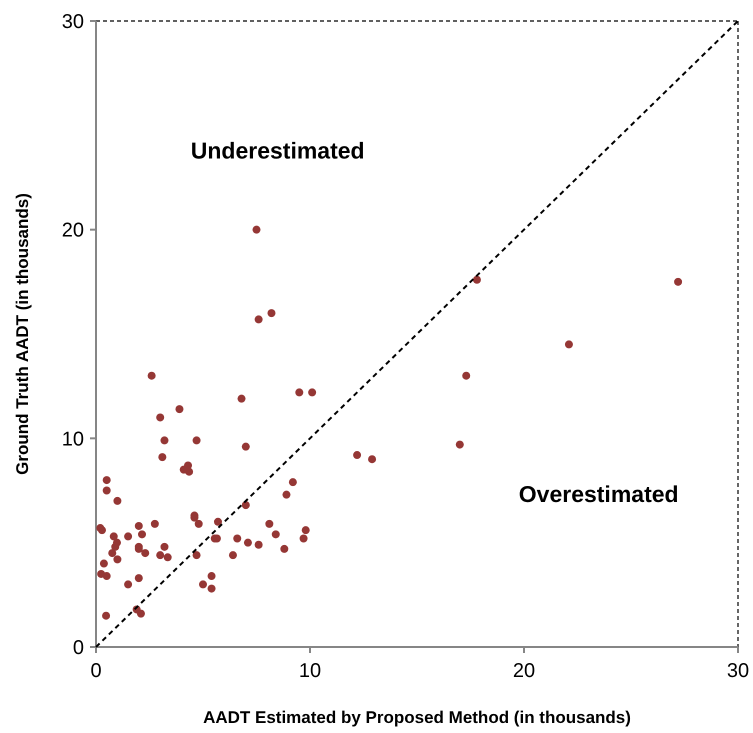 The image size is (753, 733). What do you see at coordinates (96, 671) in the screenshot?
I see `x-tick-label: 0` at bounding box center [96, 671].